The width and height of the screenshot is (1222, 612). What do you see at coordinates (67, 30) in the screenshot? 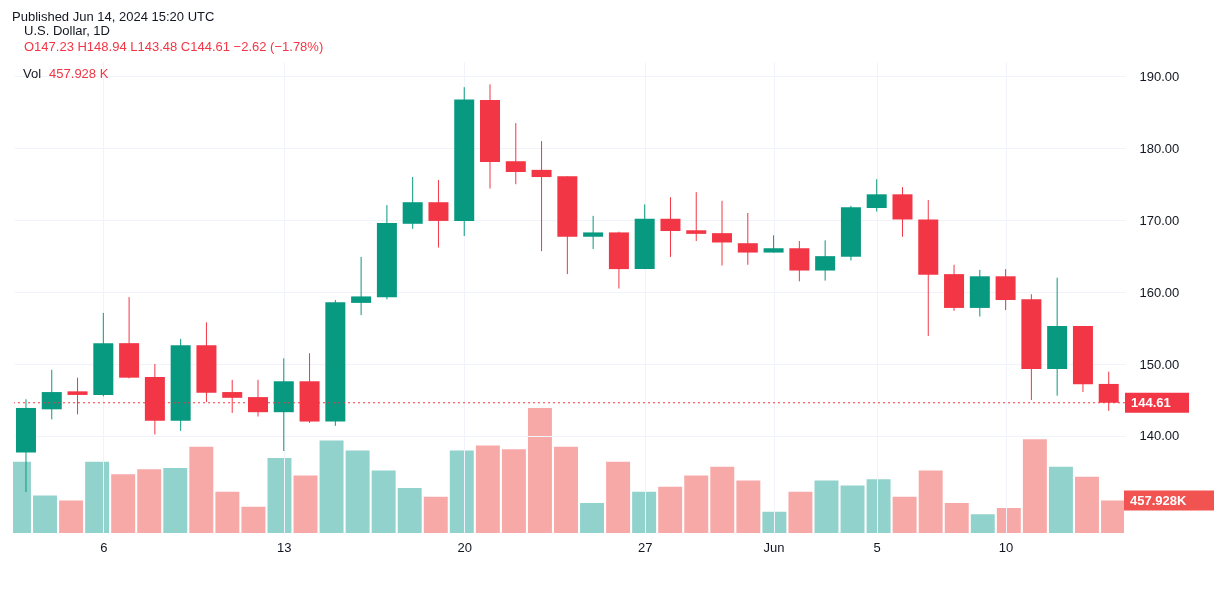
I see `chart-title: U.S. Dollar, 1D` at bounding box center [67, 30].